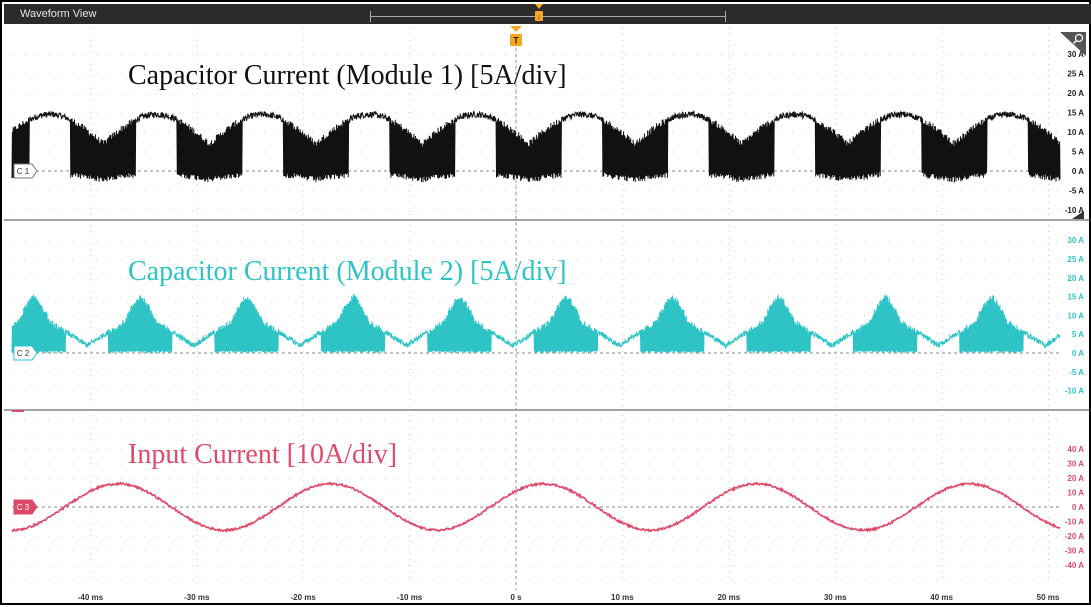  What do you see at coordinates (536, 324) in the screenshot?
I see `channel-2-waveform` at bounding box center [536, 324].